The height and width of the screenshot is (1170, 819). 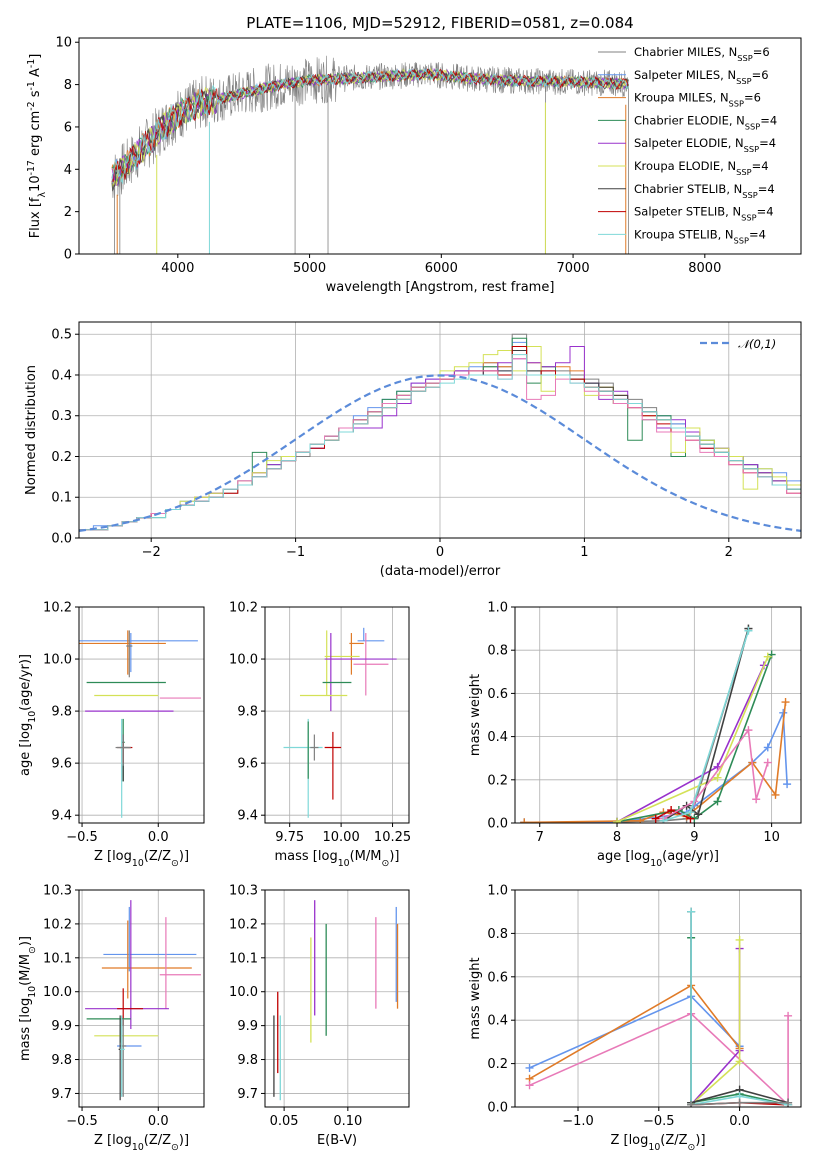 I want to click on x-tick-label: 10.25, so click(x=392, y=837).